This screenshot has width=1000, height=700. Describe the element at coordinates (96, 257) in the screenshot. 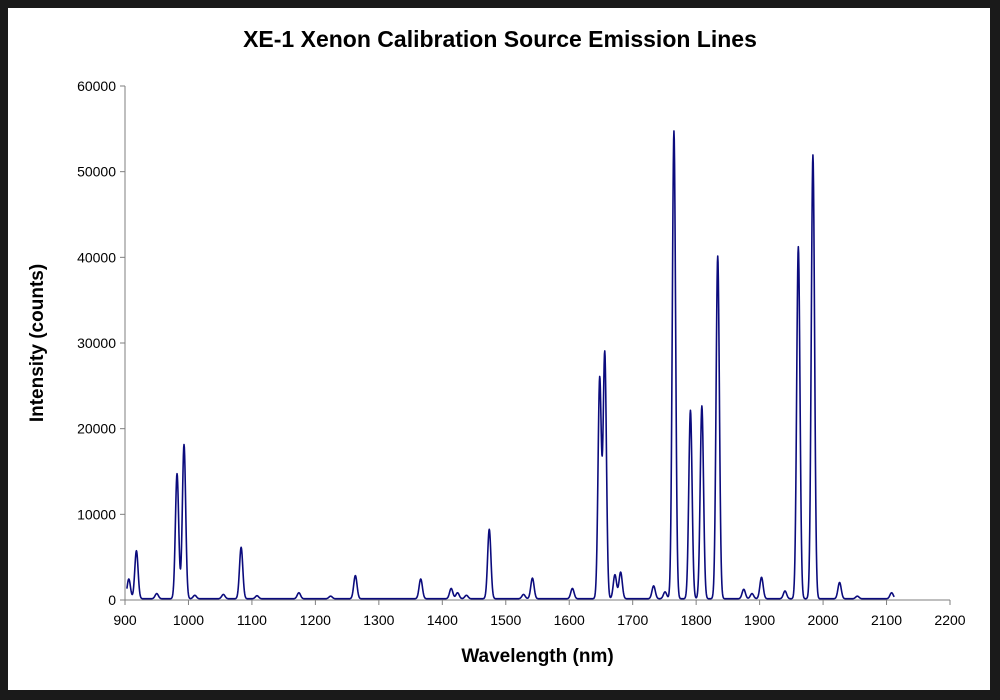

I see `y-tick-label: 40000` at that location.